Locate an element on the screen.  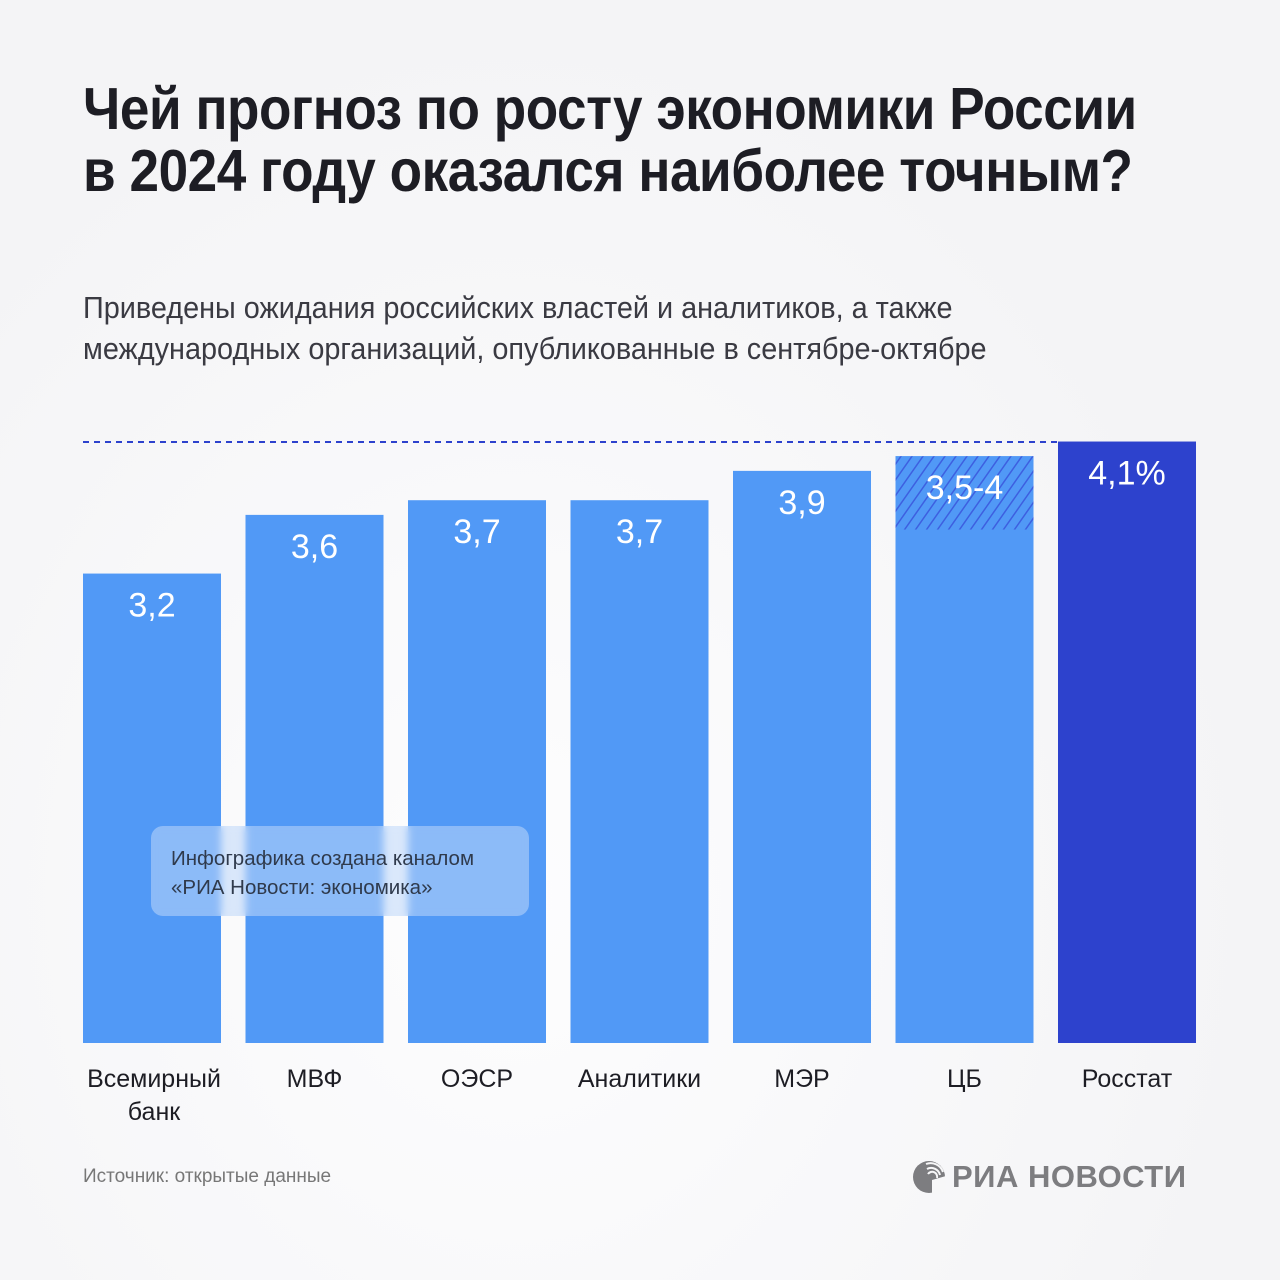
note-line: «РИА Новости: экономика» is located at coordinates (302, 887).